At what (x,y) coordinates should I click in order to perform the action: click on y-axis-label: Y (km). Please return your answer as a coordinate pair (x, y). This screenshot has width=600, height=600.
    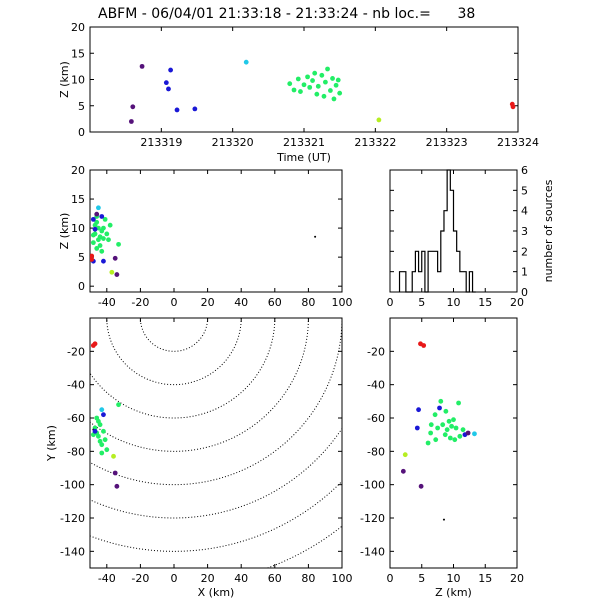
    Looking at the image, I should click on (51, 443).